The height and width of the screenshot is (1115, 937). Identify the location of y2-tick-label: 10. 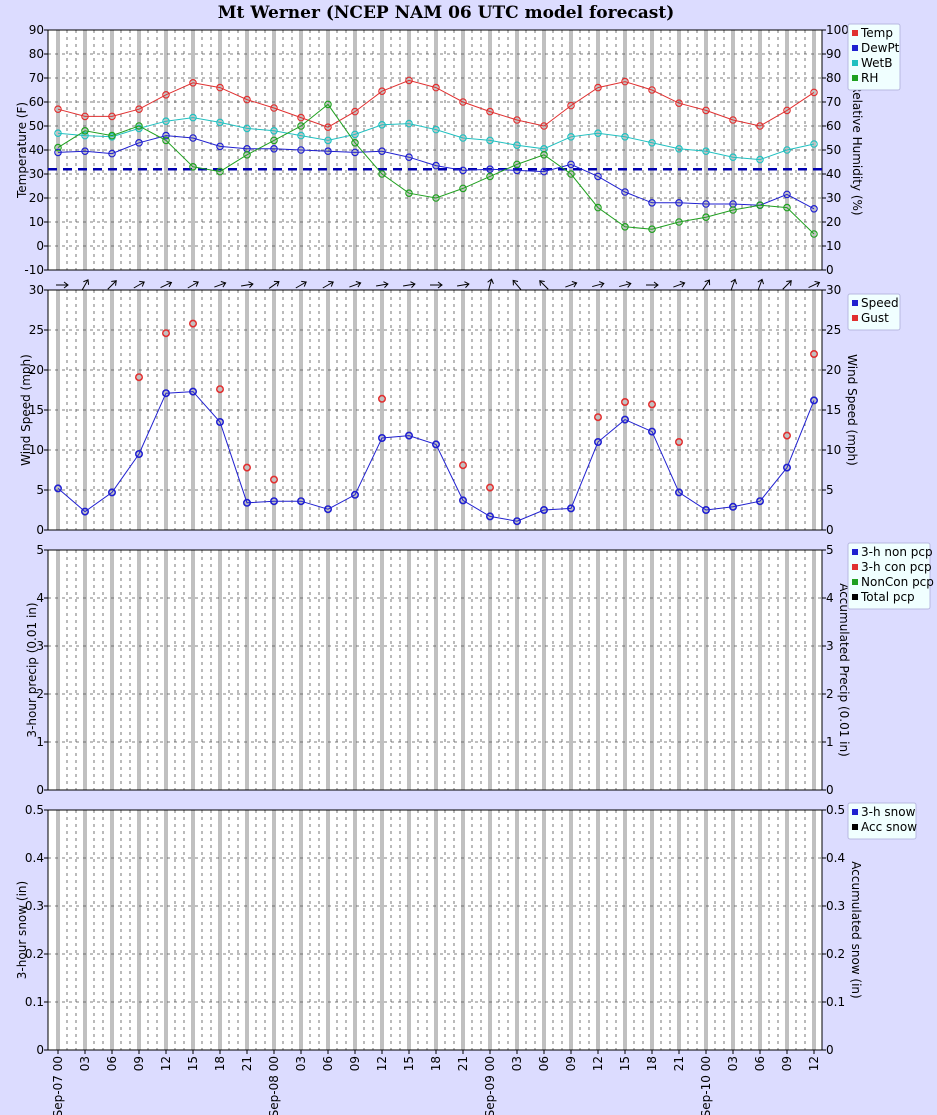
(833, 450).